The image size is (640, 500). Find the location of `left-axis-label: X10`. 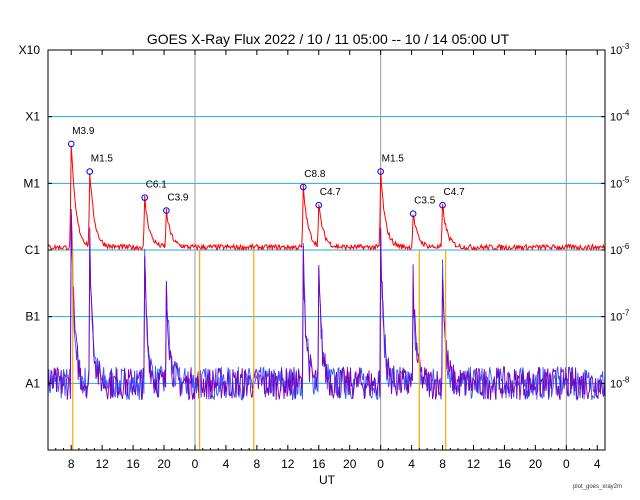

left-axis-label: X10 is located at coordinates (30, 50).